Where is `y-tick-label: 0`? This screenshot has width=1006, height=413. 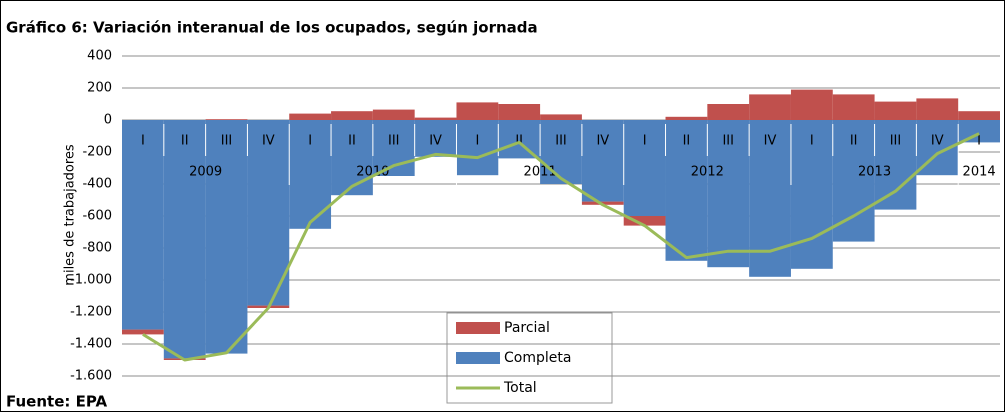 y-tick-label: 0 is located at coordinates (108, 120).